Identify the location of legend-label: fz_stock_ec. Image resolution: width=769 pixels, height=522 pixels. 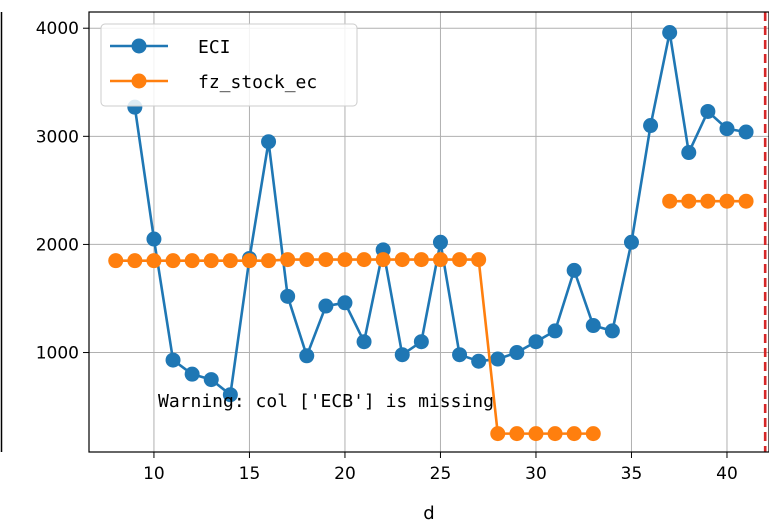
(257, 82).